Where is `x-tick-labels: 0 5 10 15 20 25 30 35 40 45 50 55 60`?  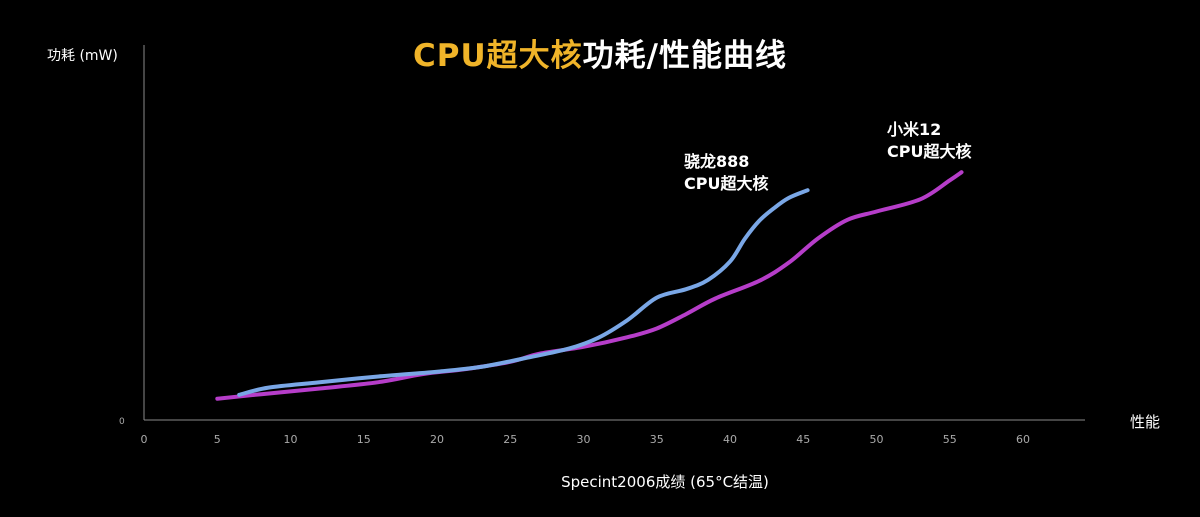
x-tick-labels: 0 5 10 15 20 25 30 35 40 45 50 55 60 is located at coordinates (586, 439).